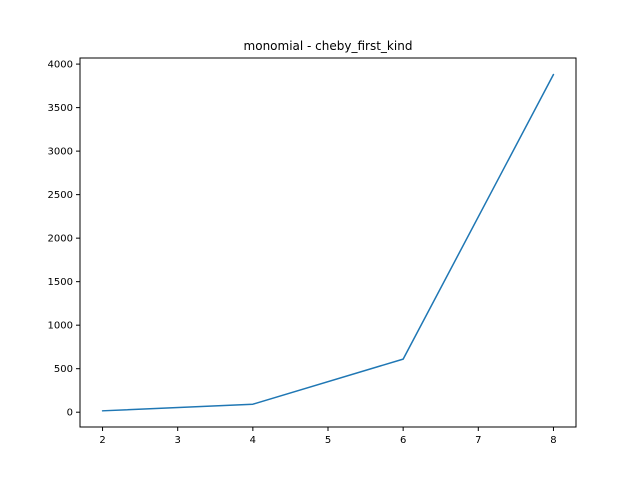  What do you see at coordinates (253, 440) in the screenshot?
I see `x-tick-label: 4` at bounding box center [253, 440].